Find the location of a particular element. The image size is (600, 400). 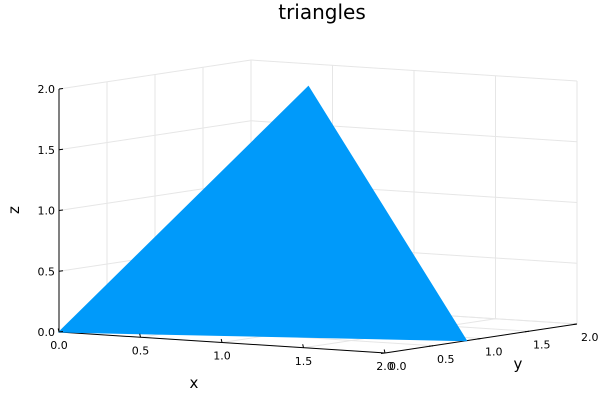

z-tick-label: 0.5 is located at coordinates (47, 271).